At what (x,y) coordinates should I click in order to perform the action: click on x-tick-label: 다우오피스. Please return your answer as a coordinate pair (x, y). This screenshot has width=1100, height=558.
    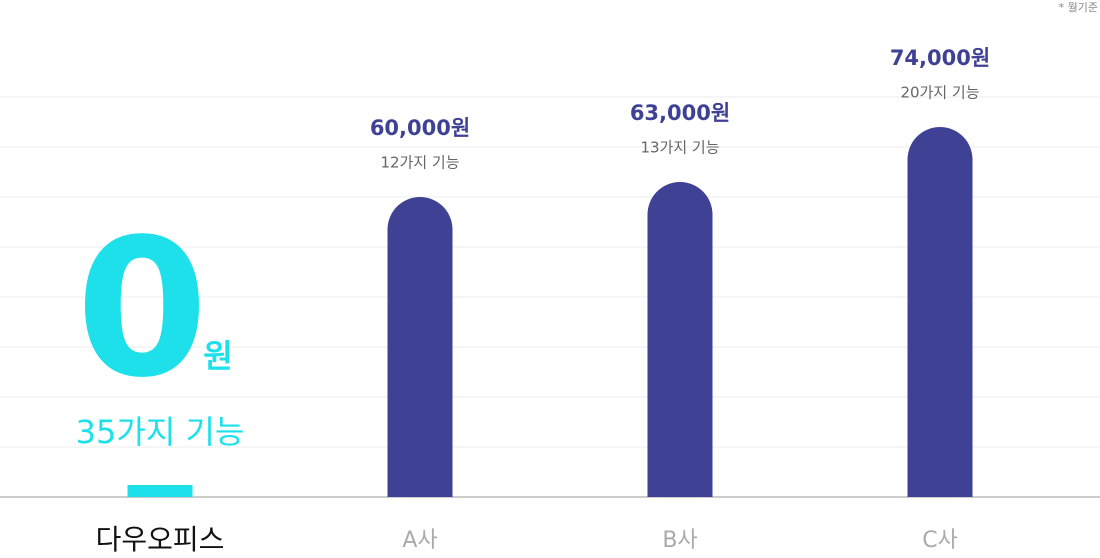
    Looking at the image, I should click on (160, 539).